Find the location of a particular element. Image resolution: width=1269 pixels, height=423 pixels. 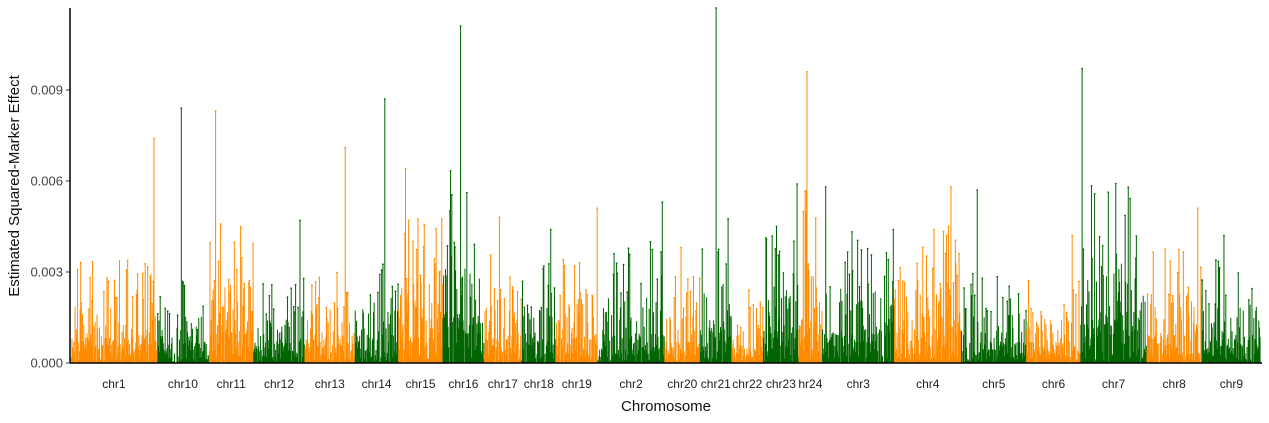

chromosome-label: chr3 is located at coordinates (859, 384).